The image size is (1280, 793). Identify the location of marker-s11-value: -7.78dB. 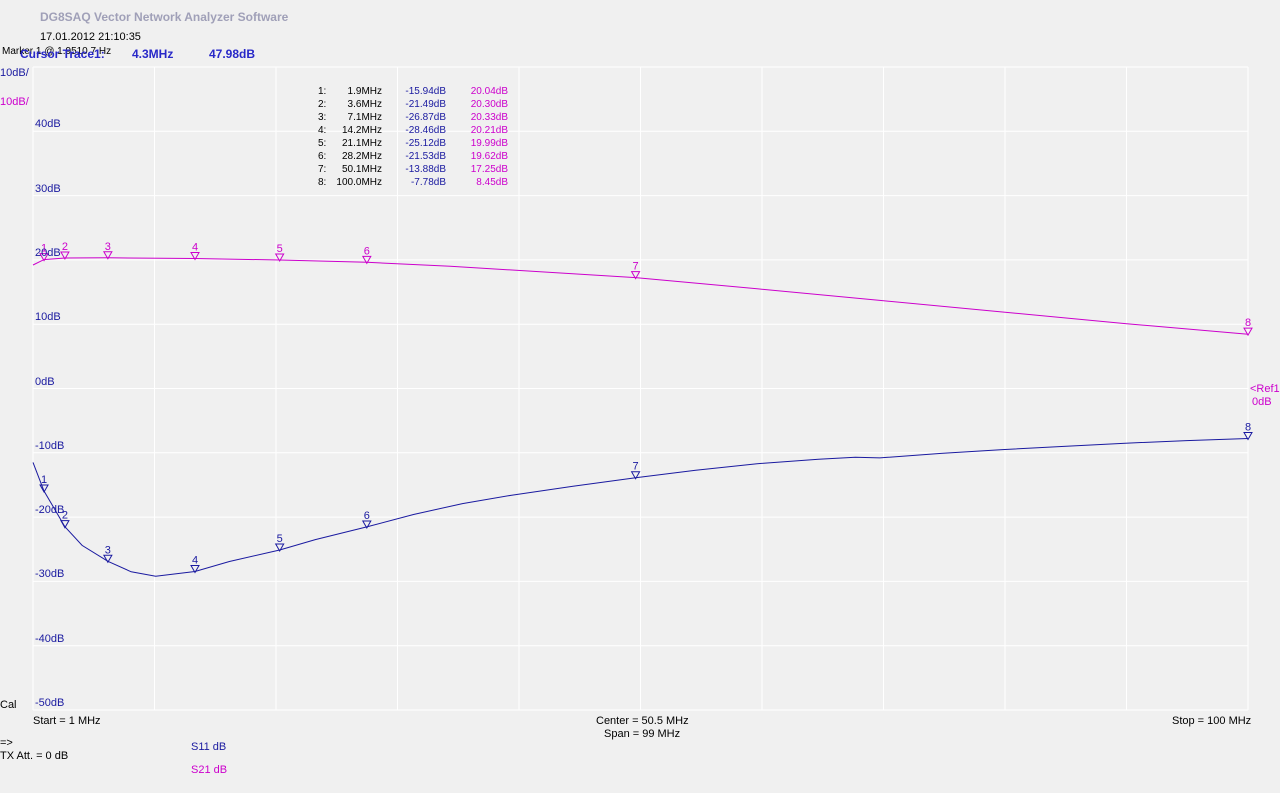
(428, 182).